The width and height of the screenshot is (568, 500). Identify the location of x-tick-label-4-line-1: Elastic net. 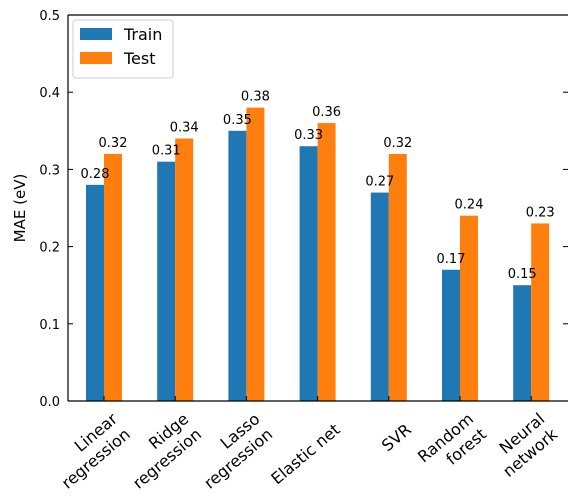
(305, 454).